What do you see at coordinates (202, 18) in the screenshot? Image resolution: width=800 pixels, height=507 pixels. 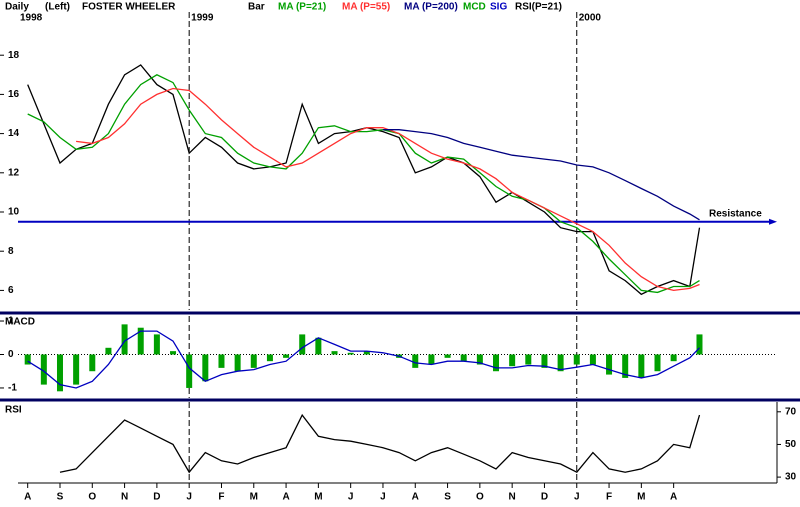 I see `year-label: 1999` at bounding box center [202, 18].